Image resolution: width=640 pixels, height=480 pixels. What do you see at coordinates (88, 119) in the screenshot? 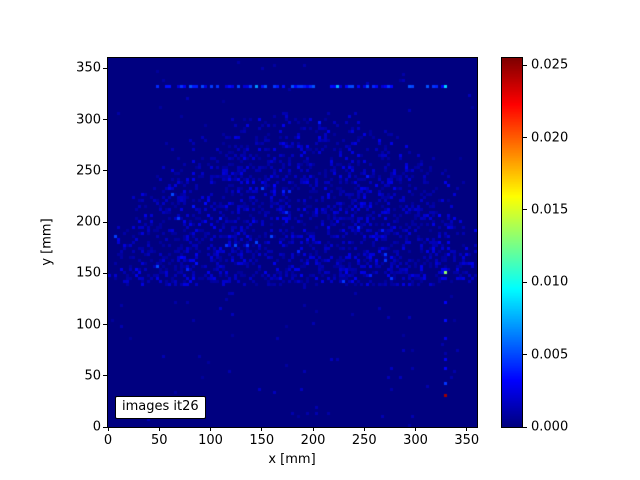
I see `y-tick-label: 300` at bounding box center [88, 119].